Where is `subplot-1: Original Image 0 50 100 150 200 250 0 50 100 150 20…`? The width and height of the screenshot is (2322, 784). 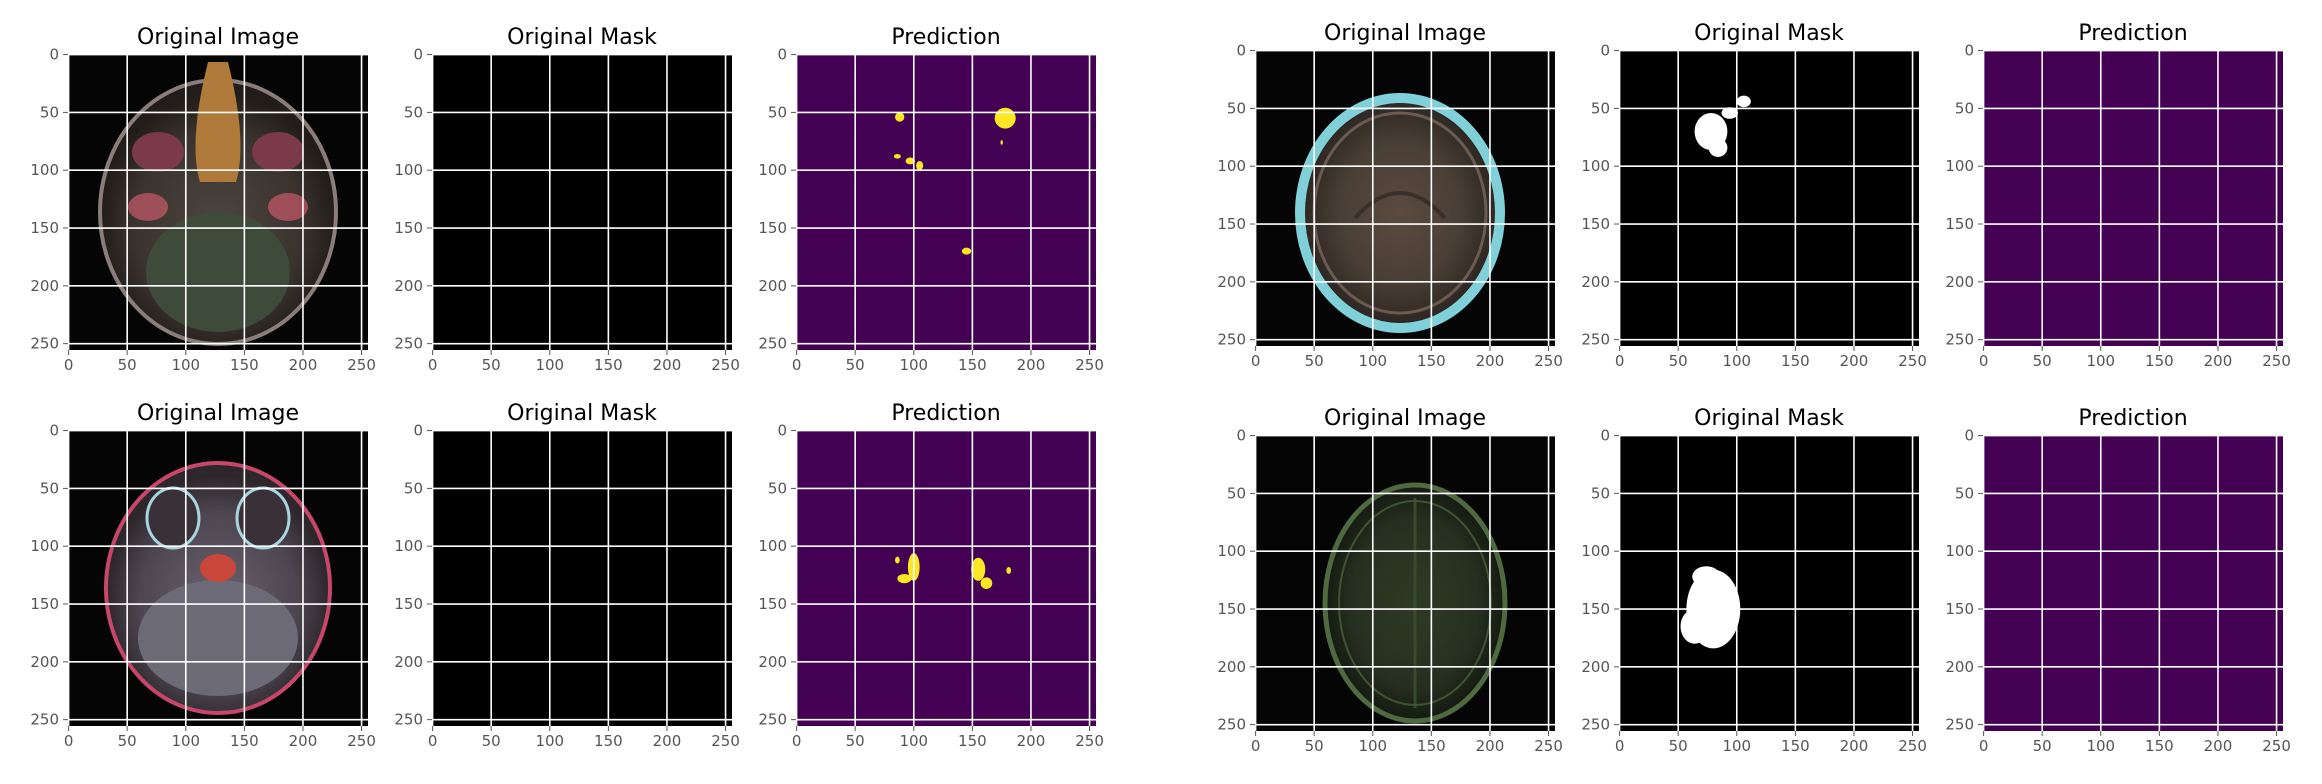 subplot-1: Original Image 0 50 100 150 200 250 0 50 100 150 20… is located at coordinates (203, 199).